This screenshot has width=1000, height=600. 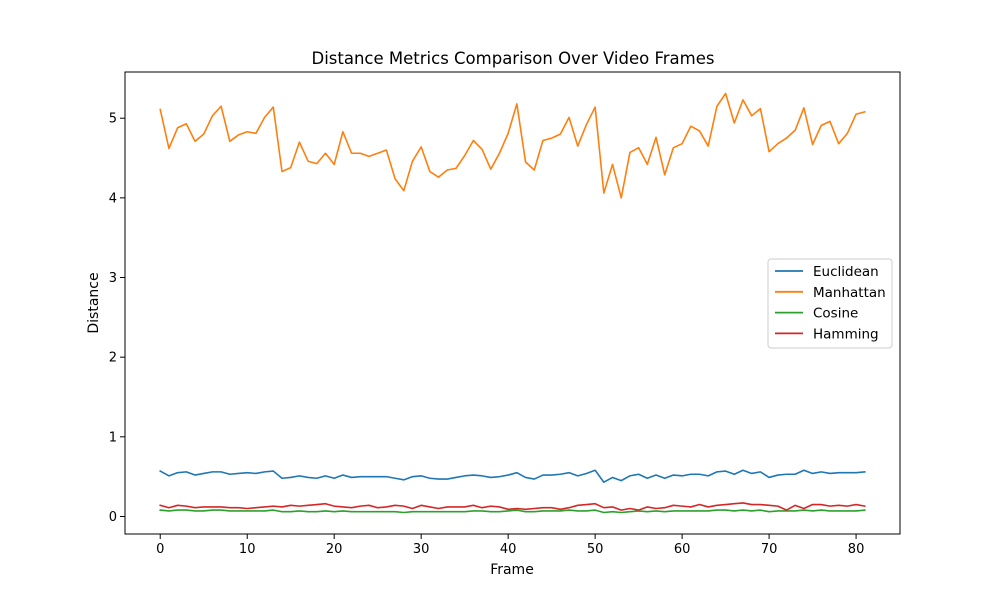 What do you see at coordinates (769, 549) in the screenshot?
I see `x-tick-label: 70` at bounding box center [769, 549].